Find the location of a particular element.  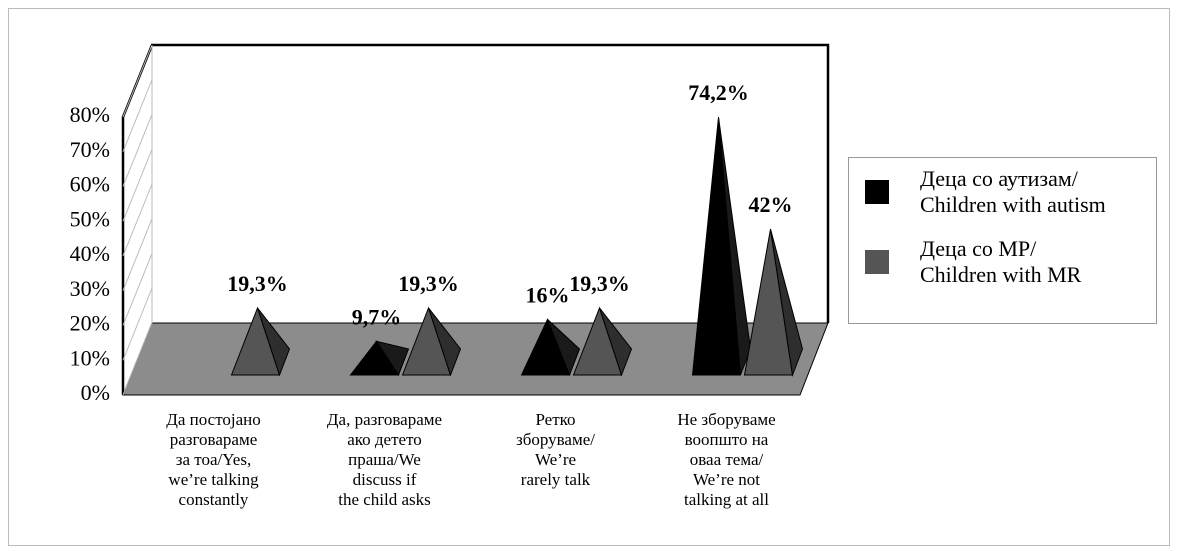

y-tick-label: 80% is located at coordinates (90, 114).